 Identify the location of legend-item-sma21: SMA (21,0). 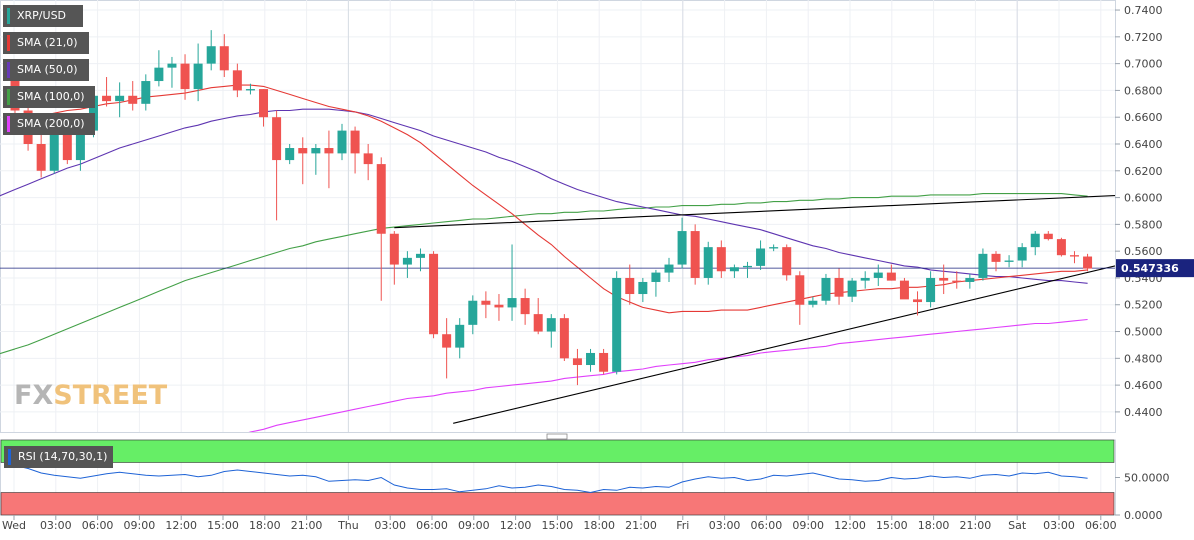
(46, 43).